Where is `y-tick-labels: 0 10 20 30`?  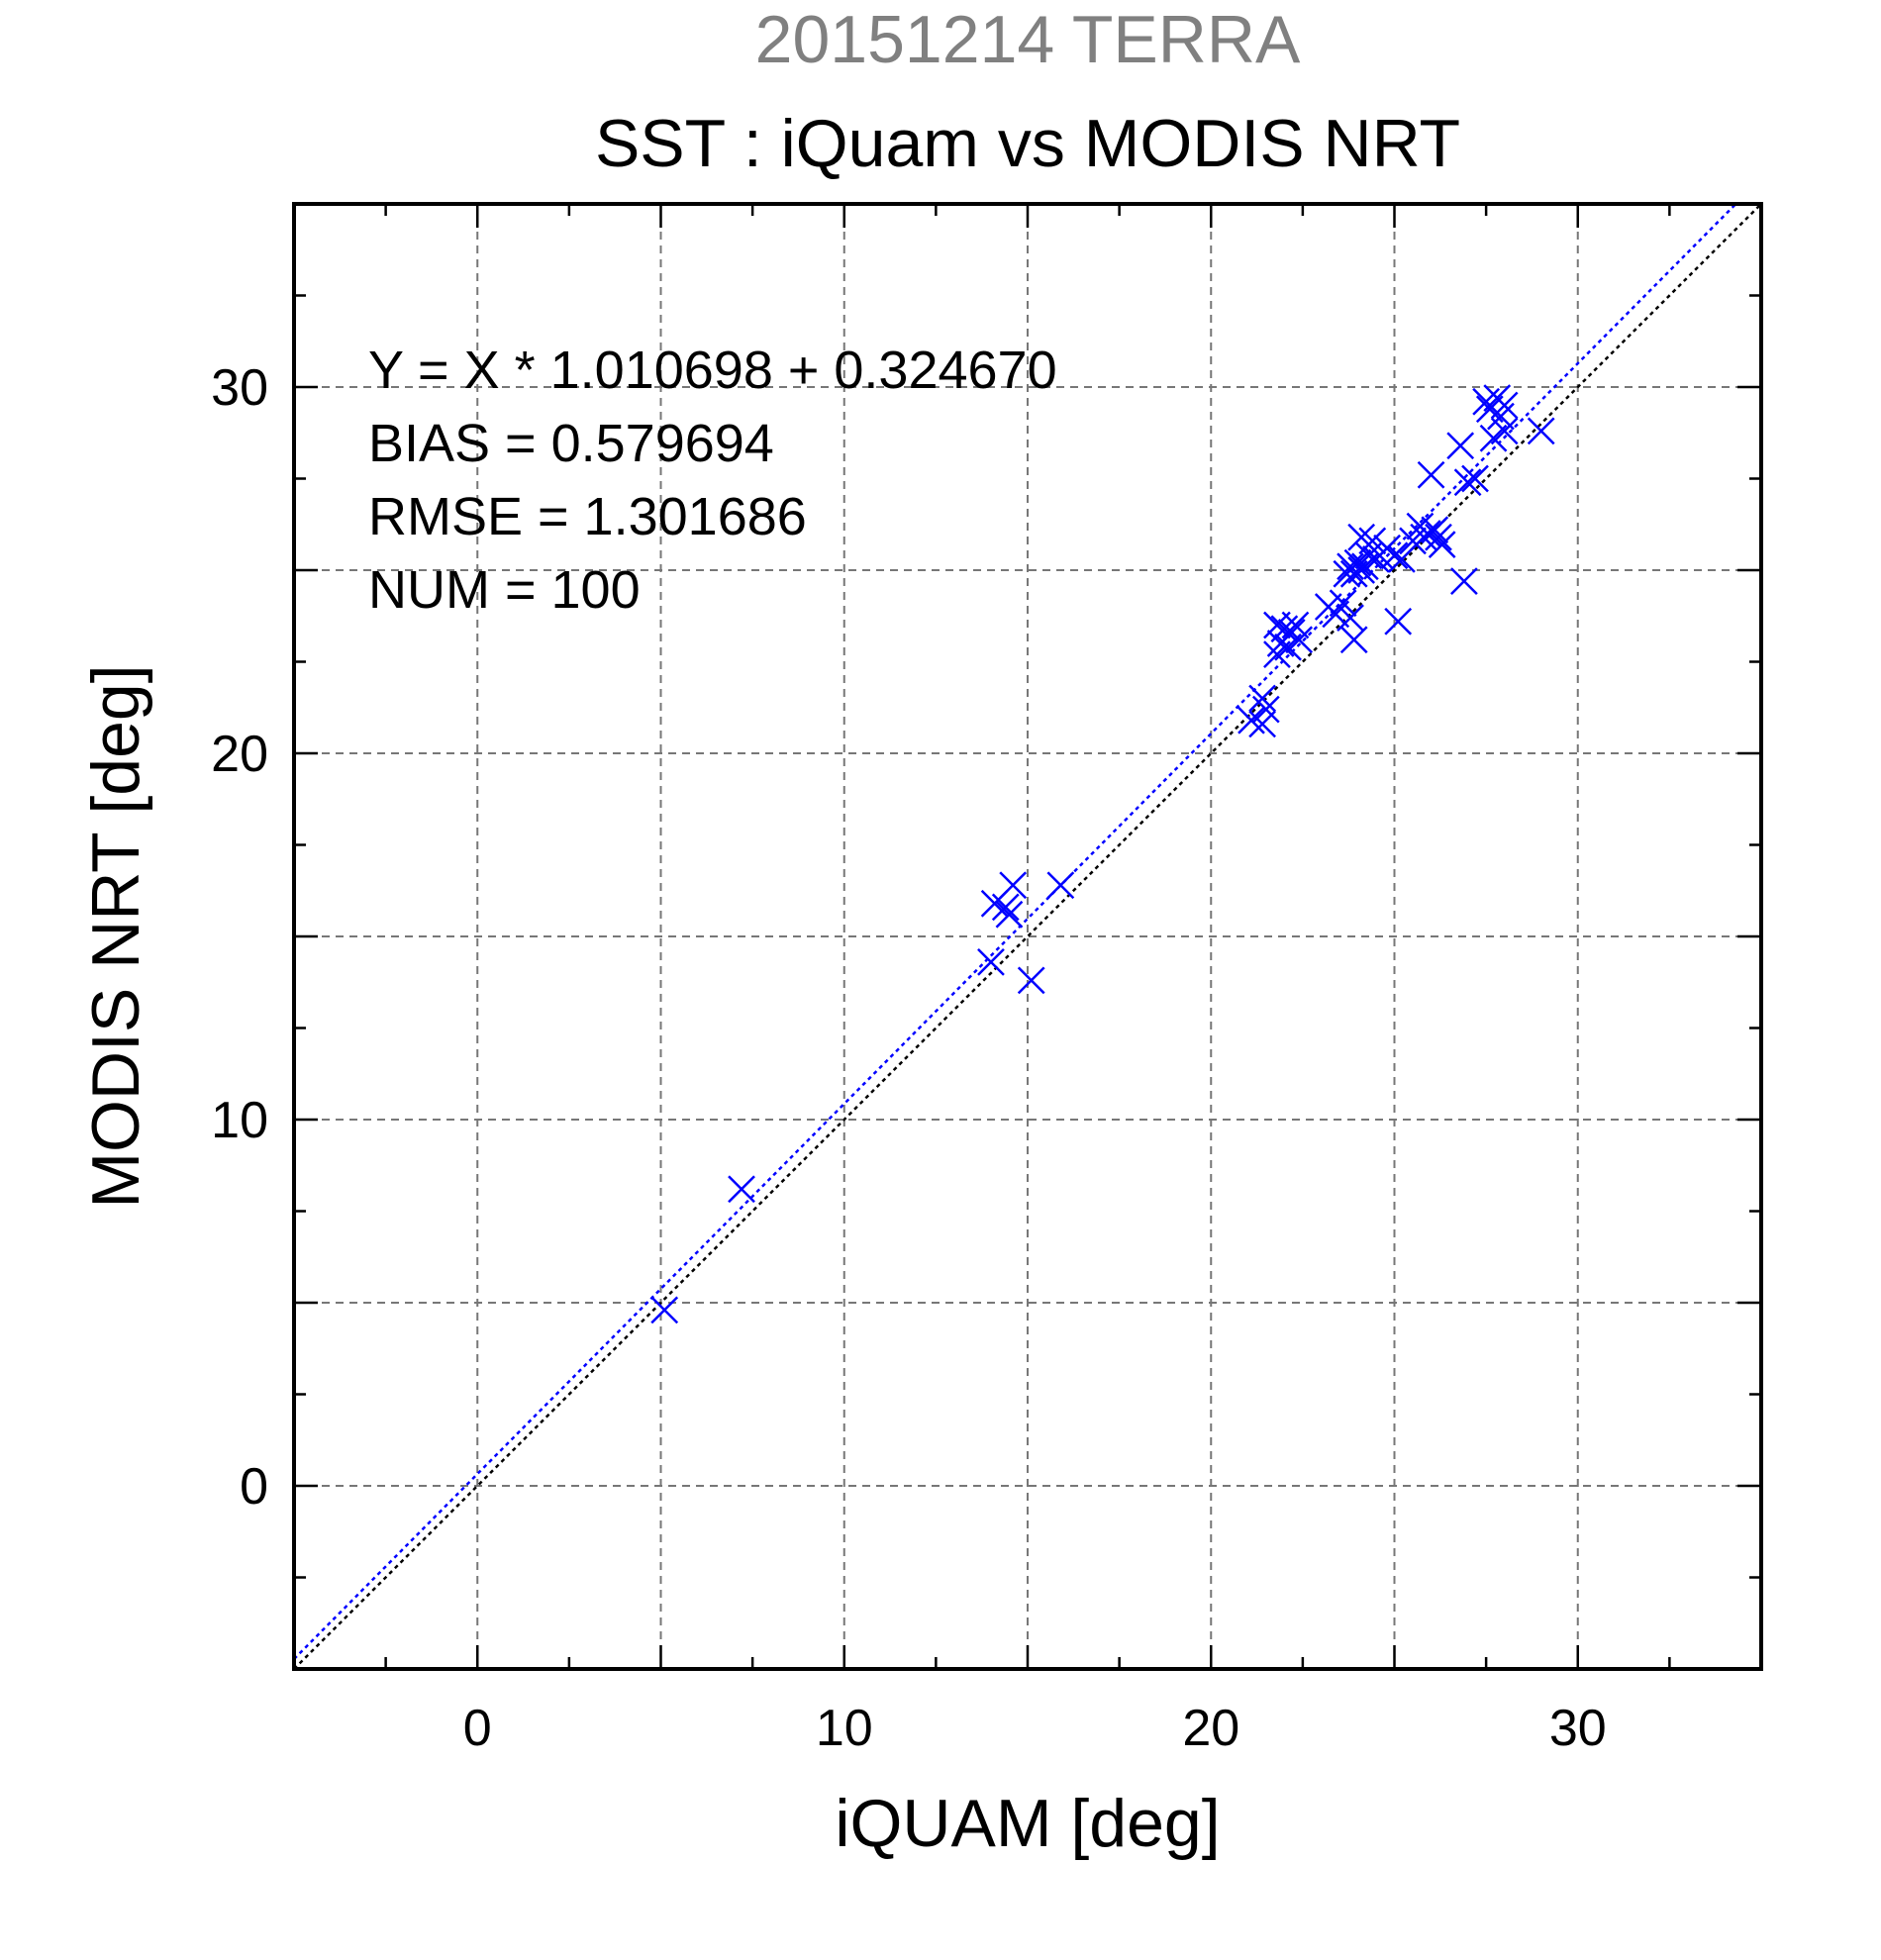
y-tick-labels: 0 10 20 30 is located at coordinates (240, 937).